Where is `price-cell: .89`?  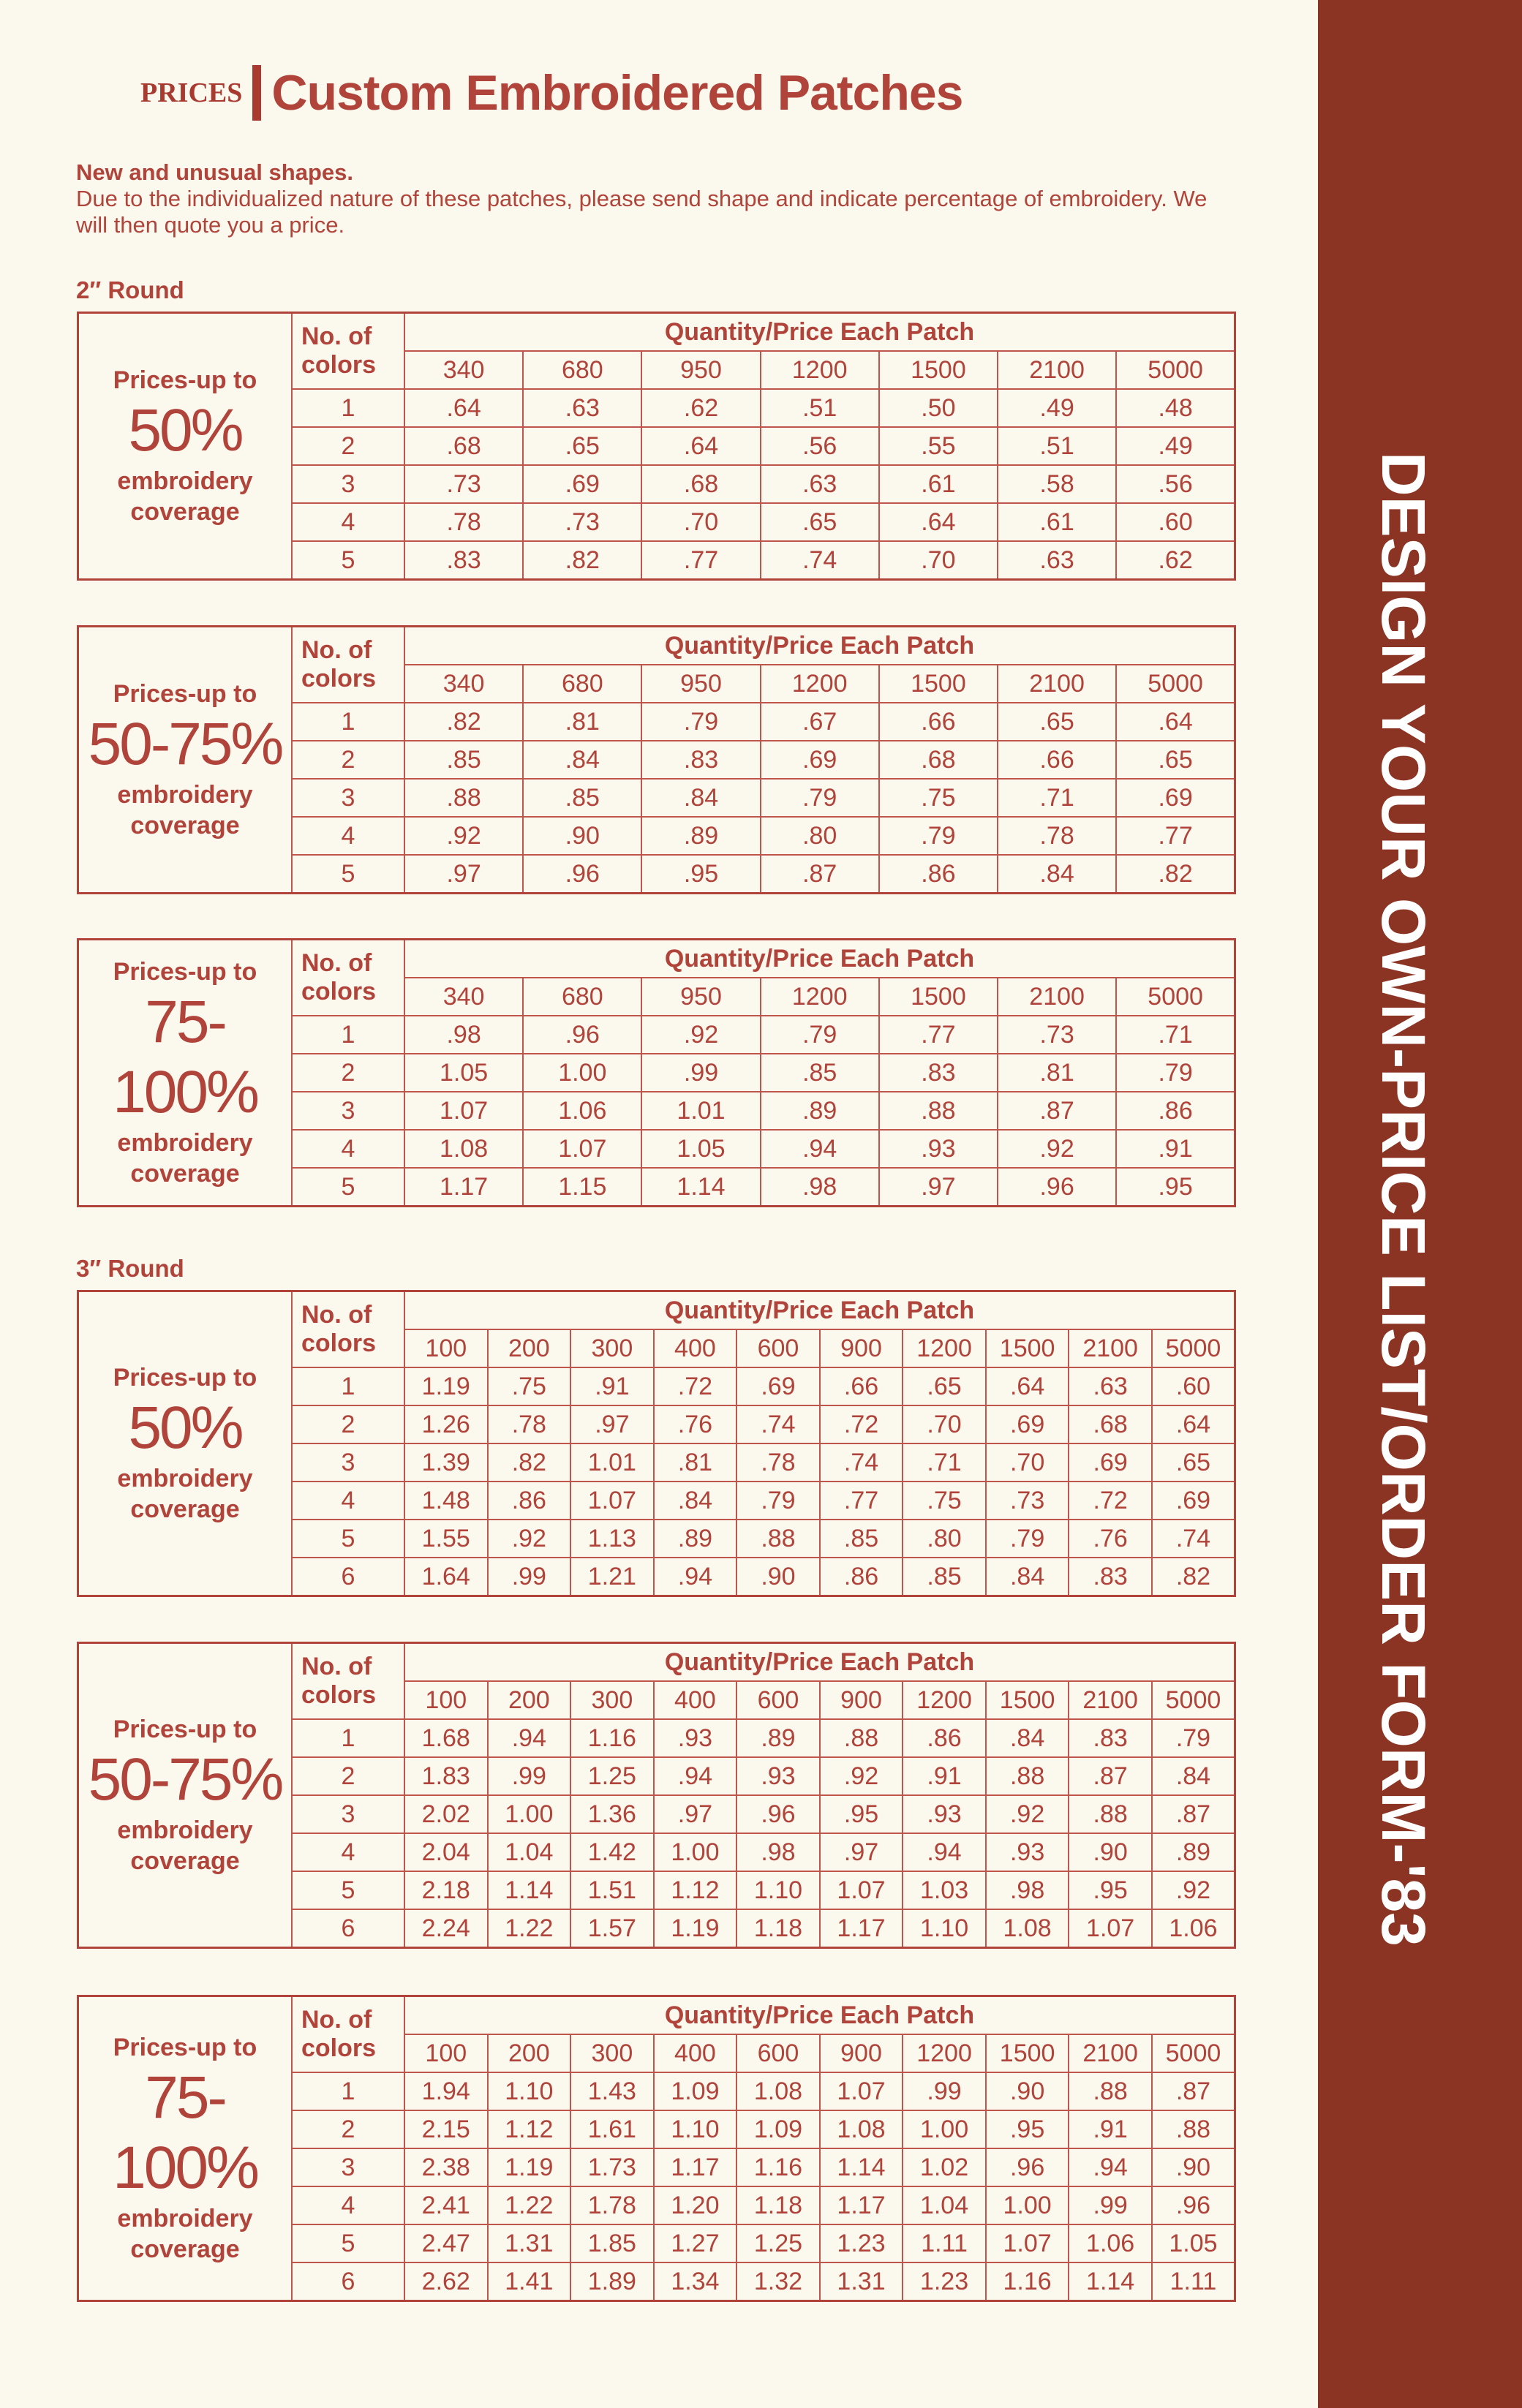
price-cell: .89 is located at coordinates (695, 1538).